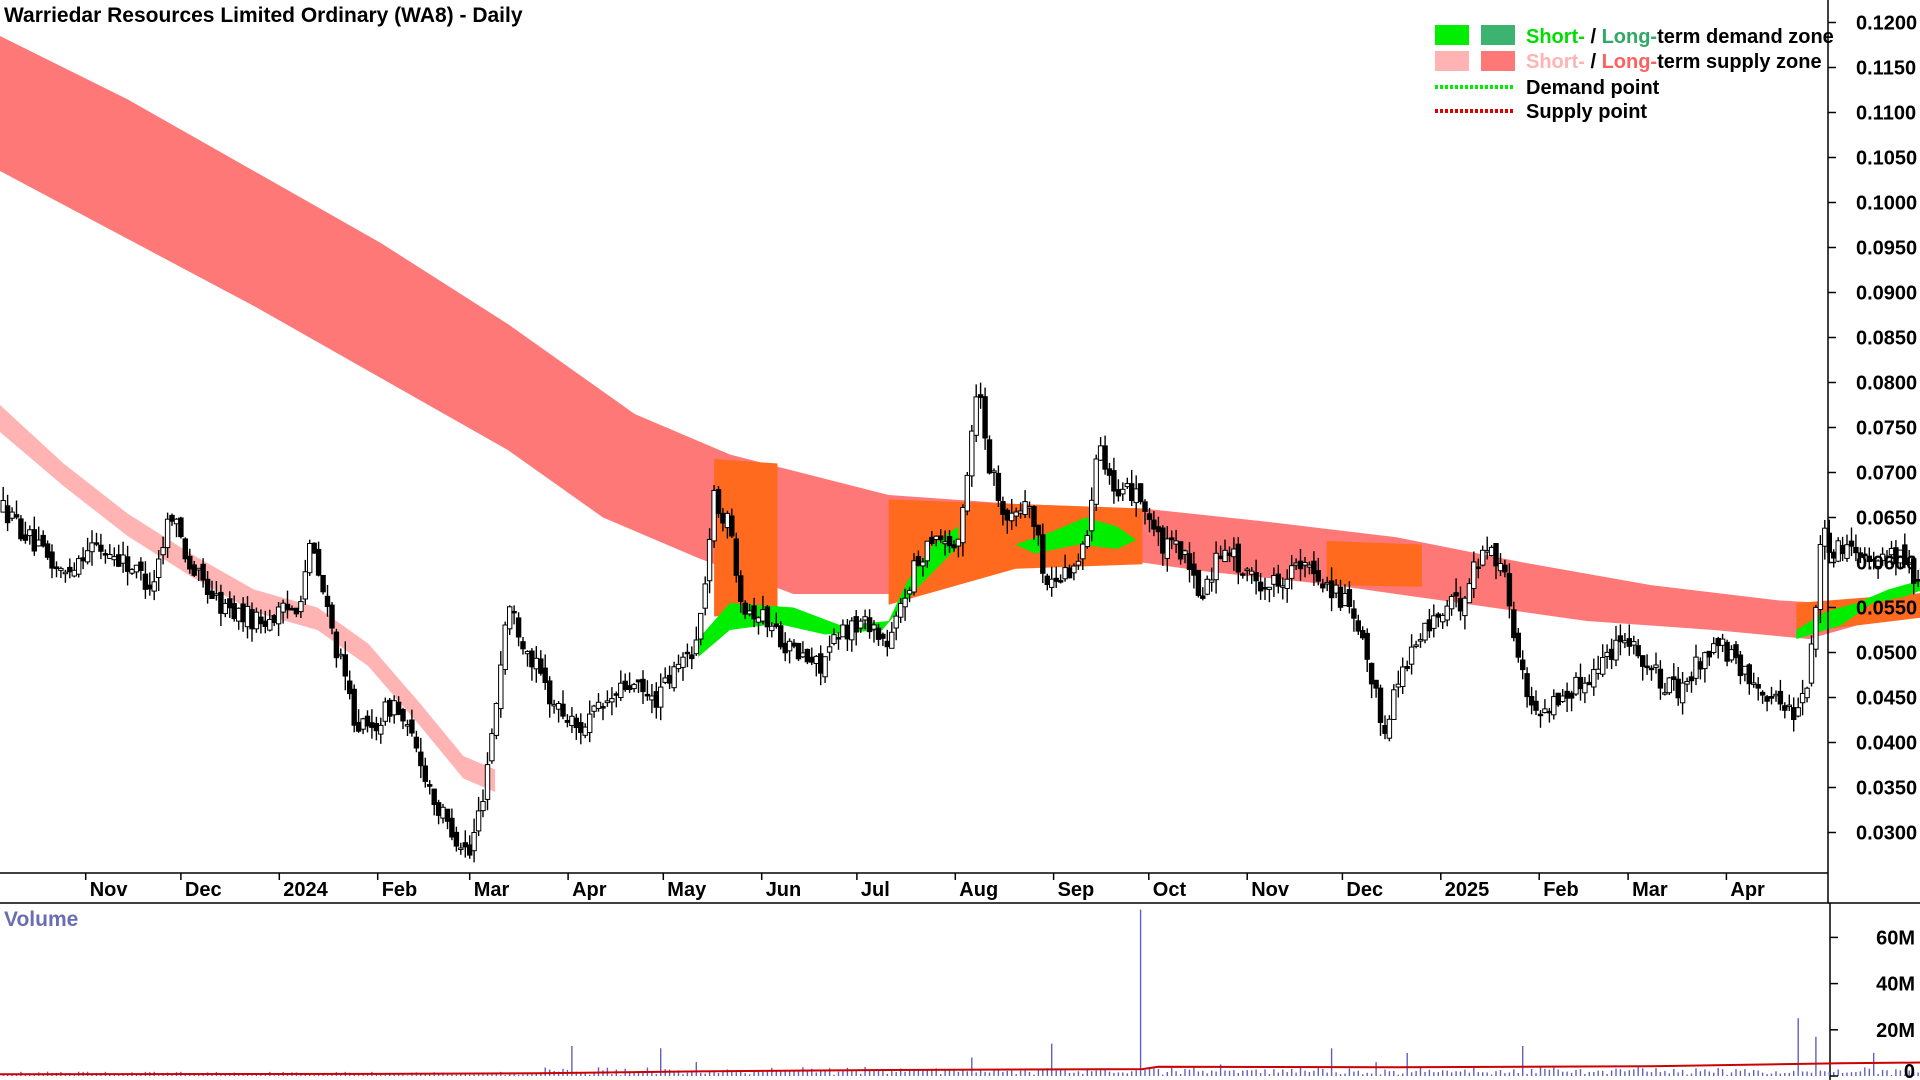 This screenshot has width=1920, height=1080. I want to click on x-tick-label: Apr, so click(589, 890).